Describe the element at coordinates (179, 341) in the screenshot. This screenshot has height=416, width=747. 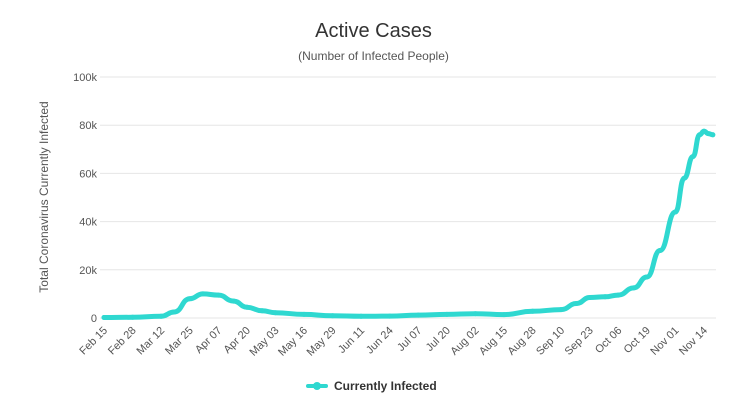
I see `x-tick-label: Mar 25` at that location.